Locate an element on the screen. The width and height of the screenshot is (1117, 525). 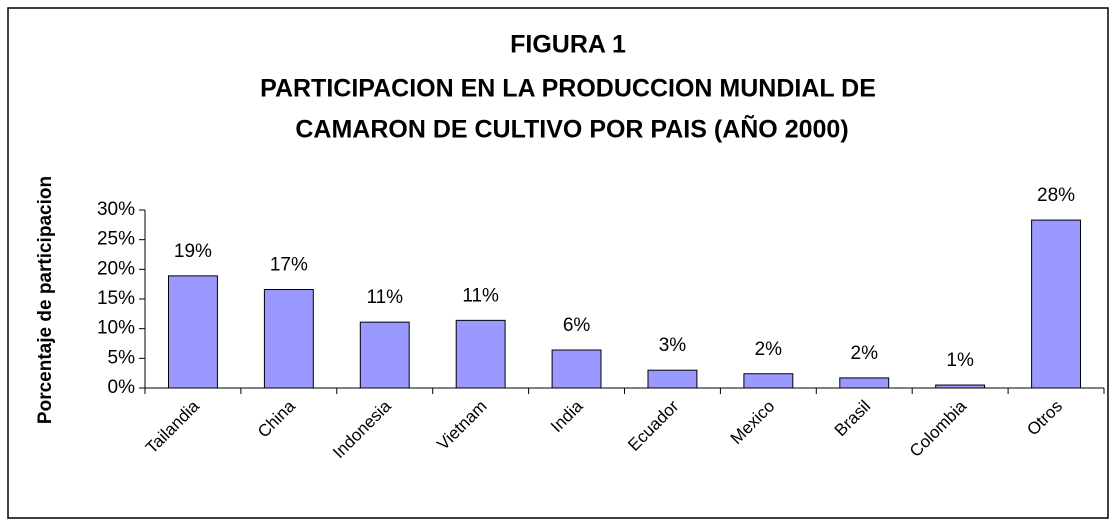
value-label: 28% is located at coordinates (1056, 195).